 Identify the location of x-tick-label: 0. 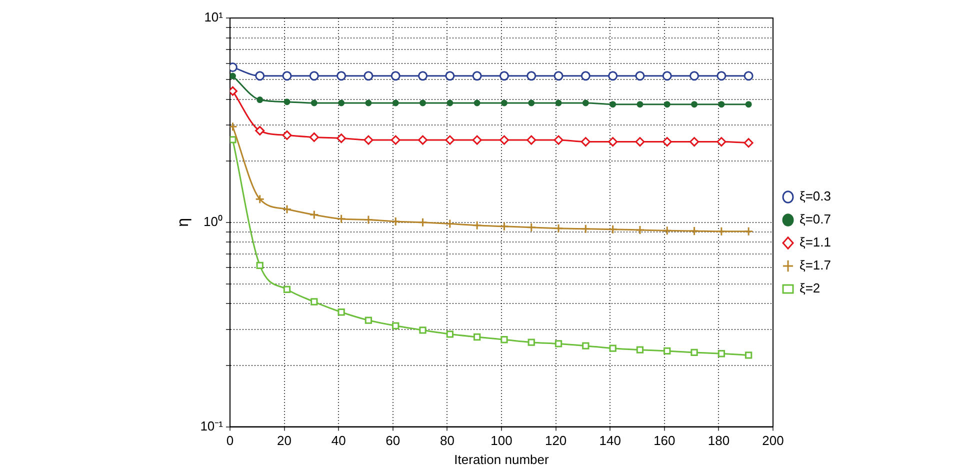
(230, 440).